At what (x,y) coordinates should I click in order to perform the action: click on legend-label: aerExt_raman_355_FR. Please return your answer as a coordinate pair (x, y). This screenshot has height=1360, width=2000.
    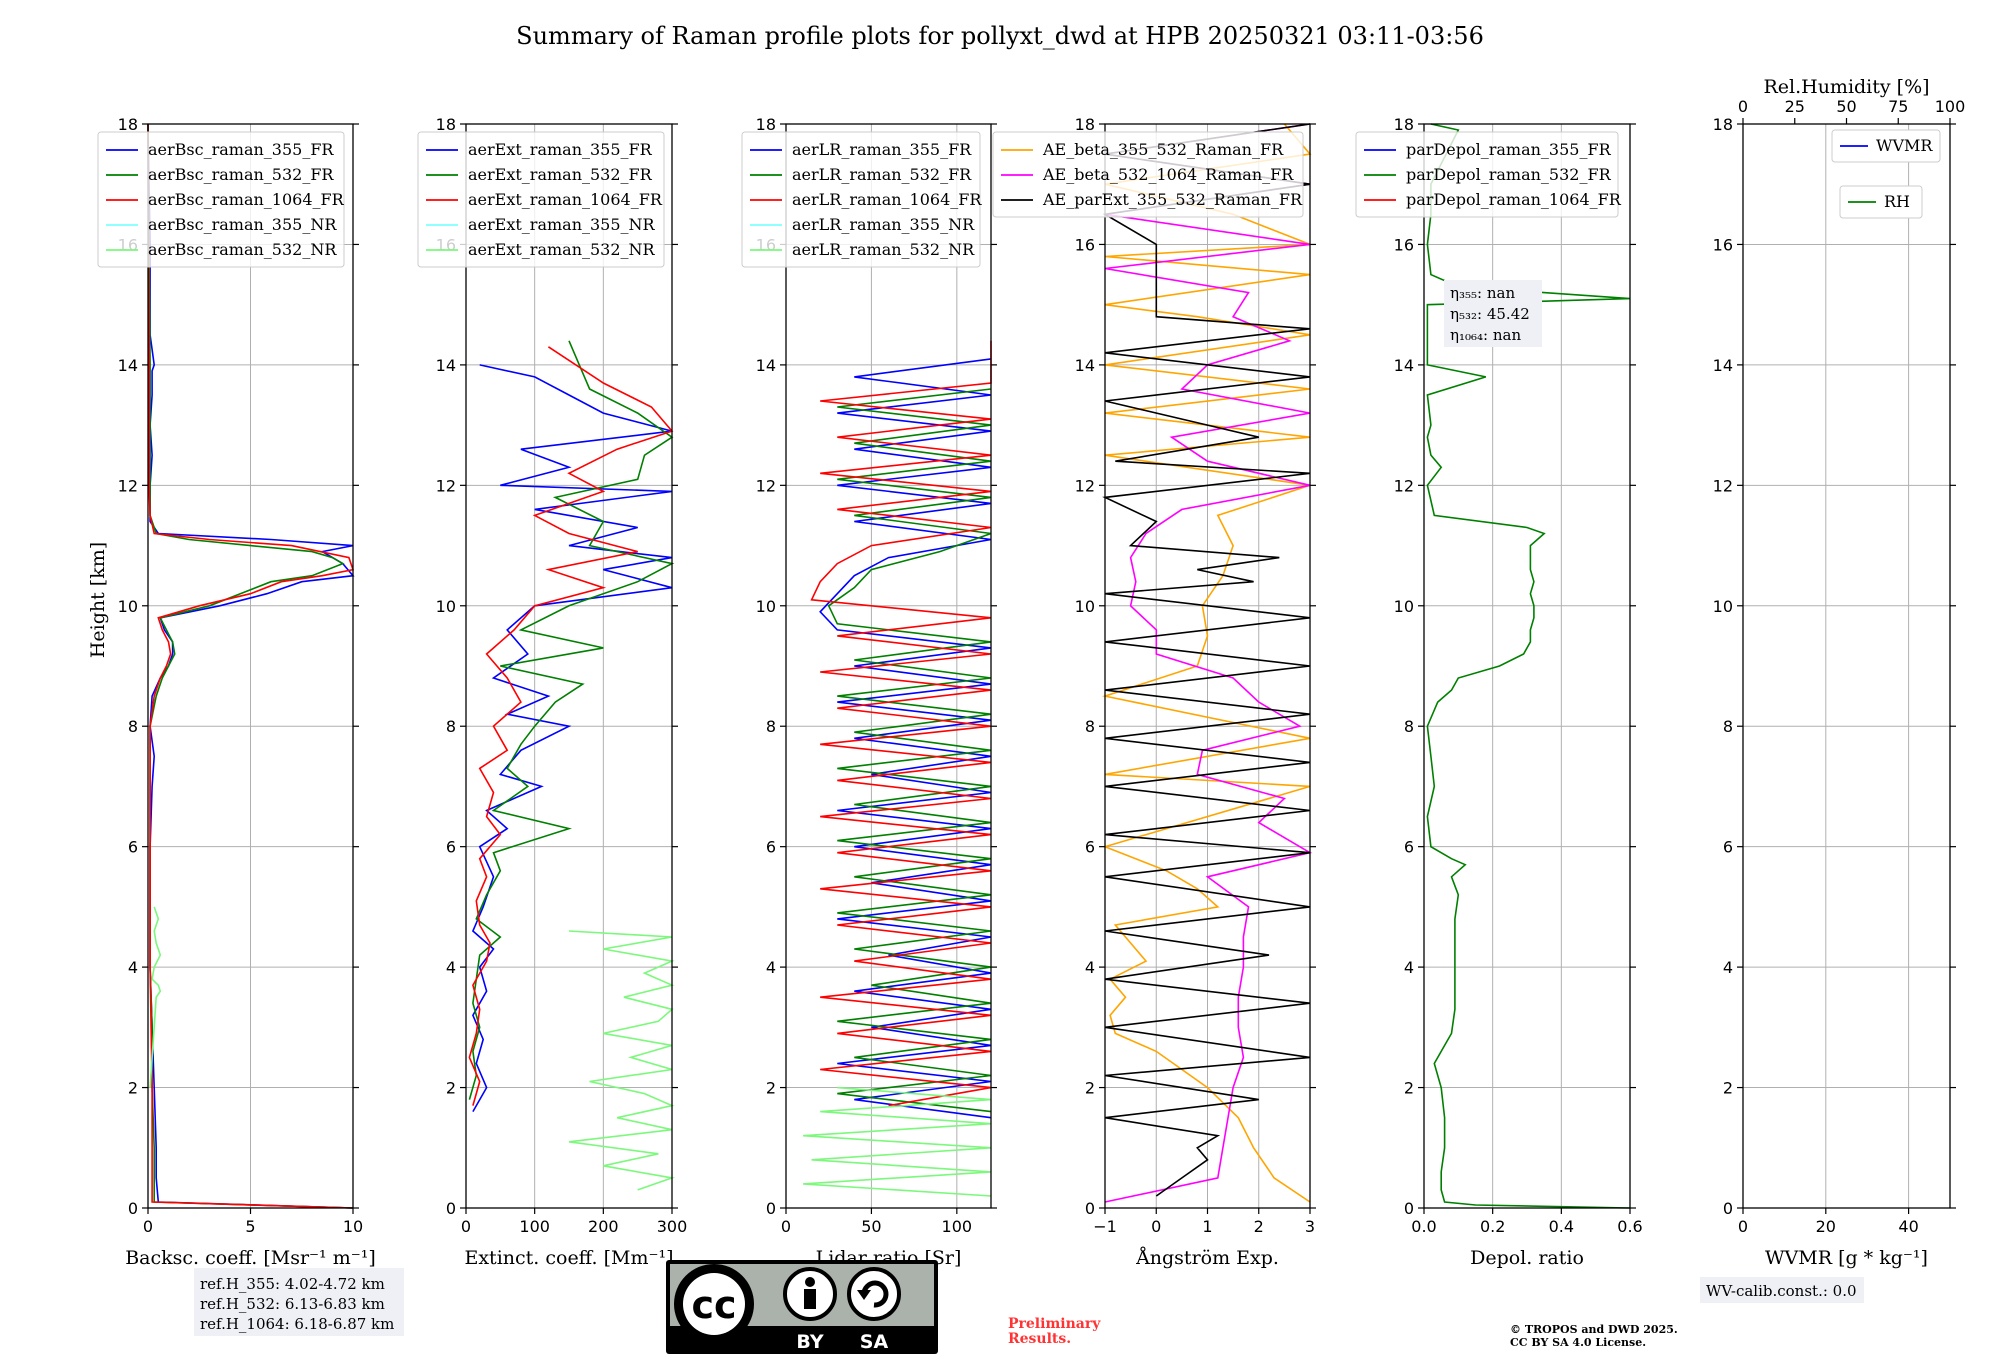
    Looking at the image, I should click on (560, 149).